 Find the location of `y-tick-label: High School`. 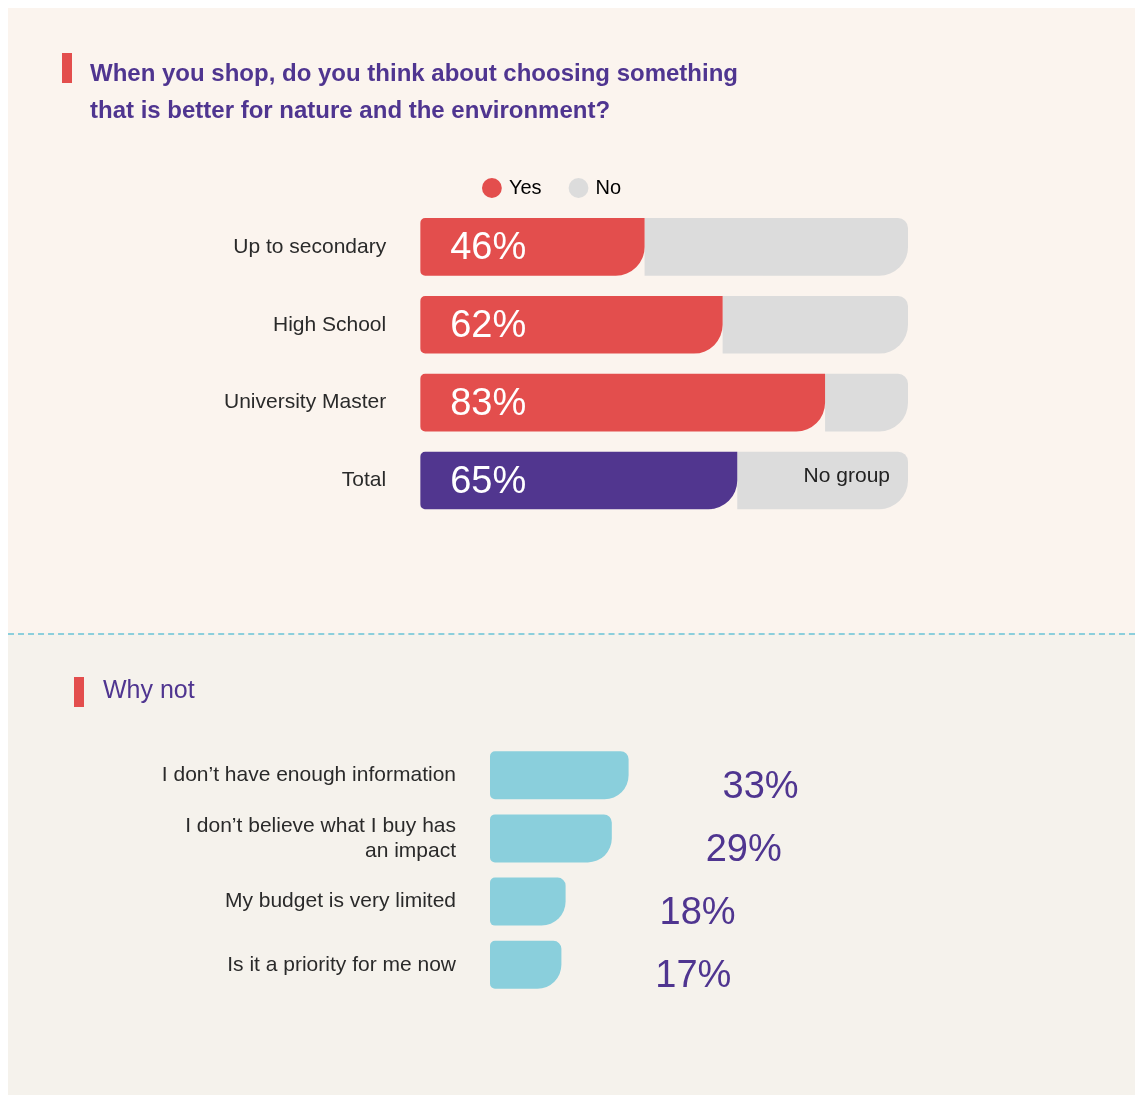

y-tick-label: High School is located at coordinates (329, 323).